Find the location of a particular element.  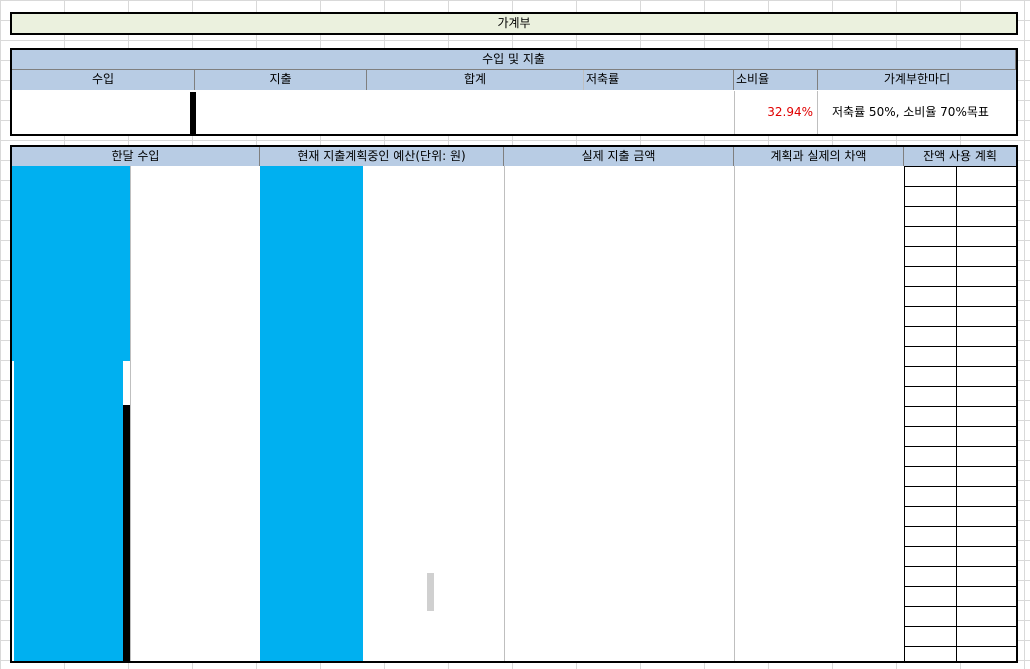

col-header: 소비율 is located at coordinates (776, 80).